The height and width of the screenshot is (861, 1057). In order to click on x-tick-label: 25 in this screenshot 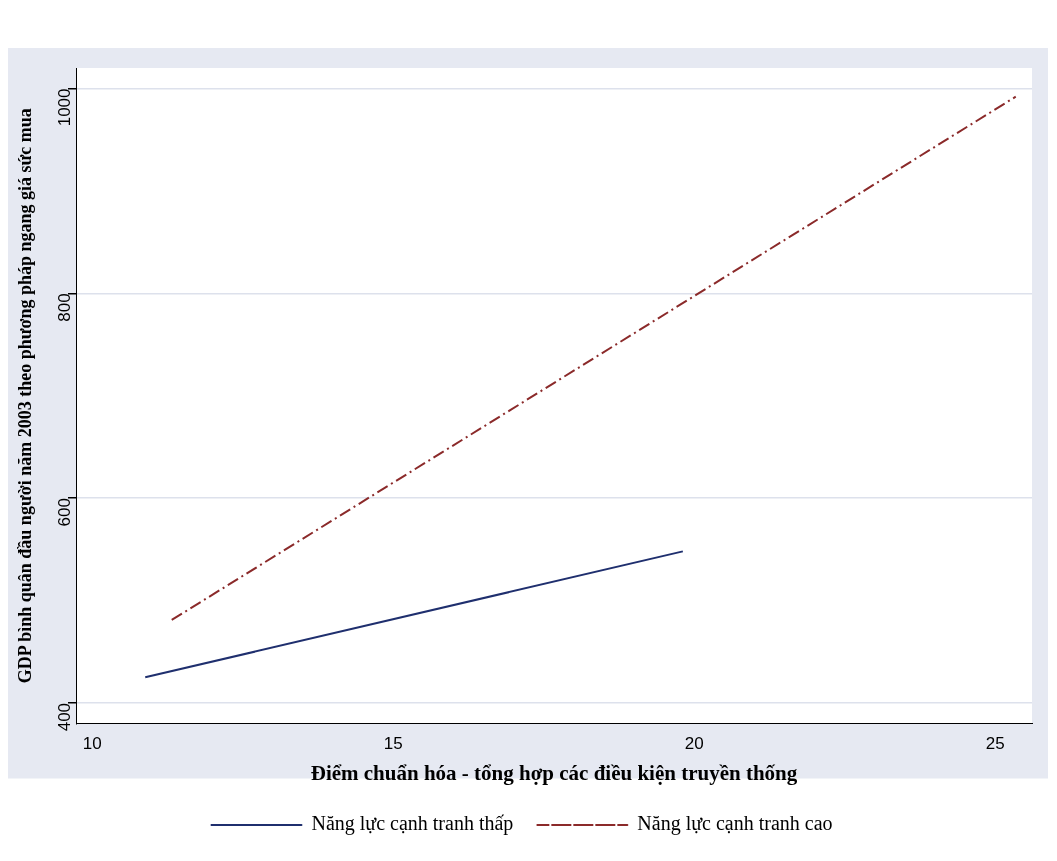, I will do `click(995, 744)`.